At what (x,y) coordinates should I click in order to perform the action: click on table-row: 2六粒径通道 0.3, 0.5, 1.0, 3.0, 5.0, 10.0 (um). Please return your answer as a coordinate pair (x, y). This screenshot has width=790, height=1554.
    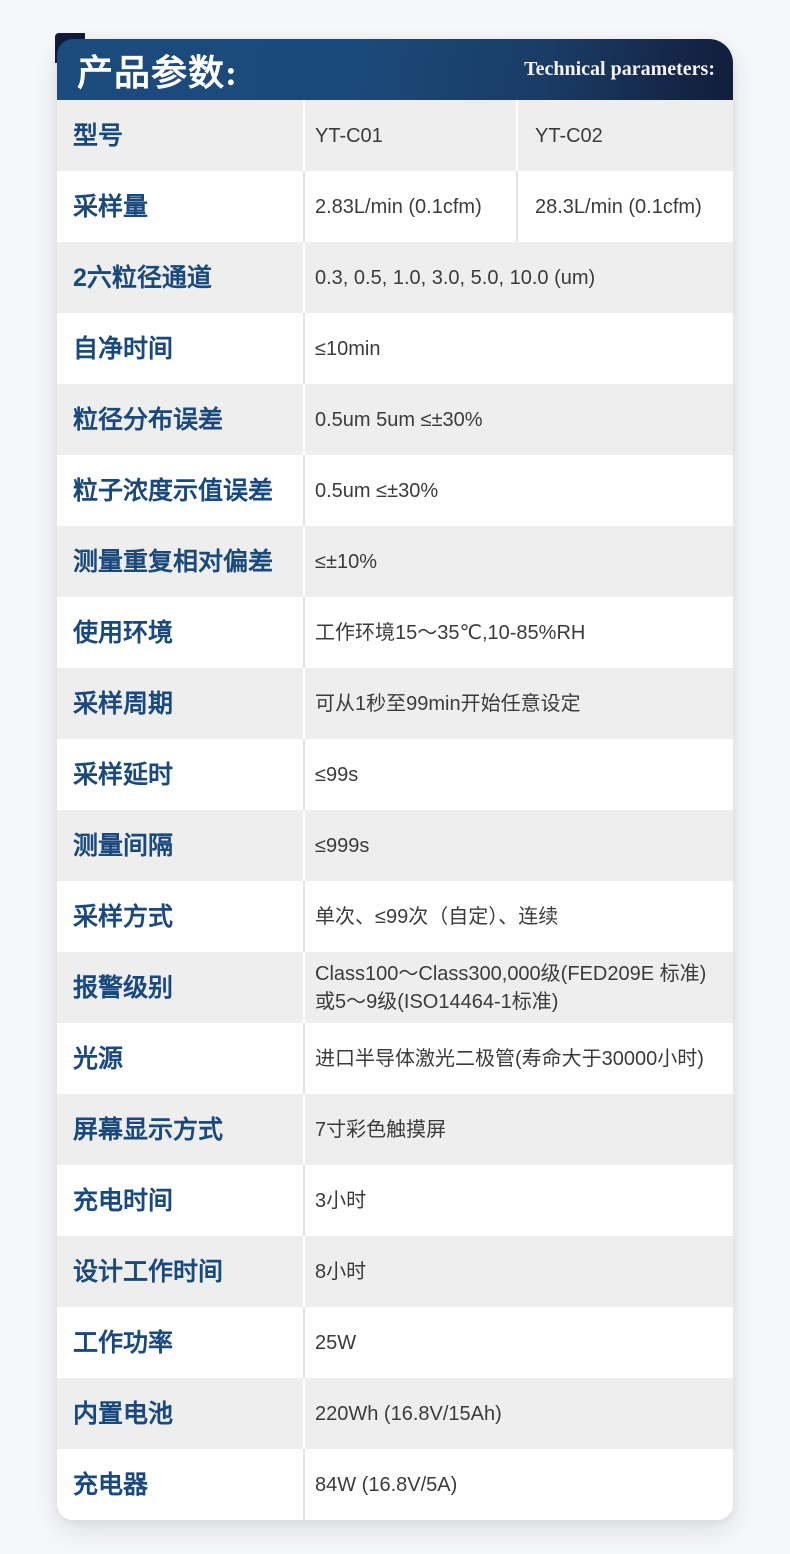
    Looking at the image, I should click on (395, 277).